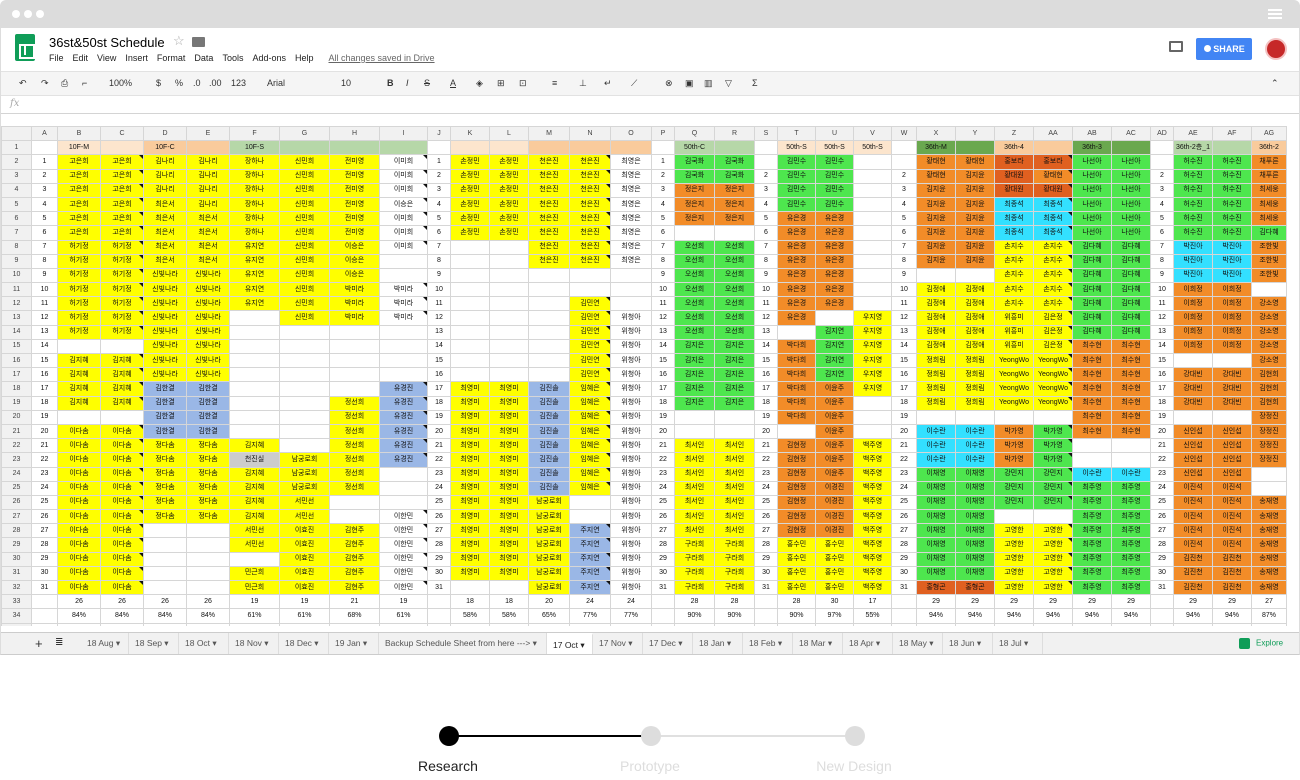  I want to click on cell: 29, so click(975, 602).